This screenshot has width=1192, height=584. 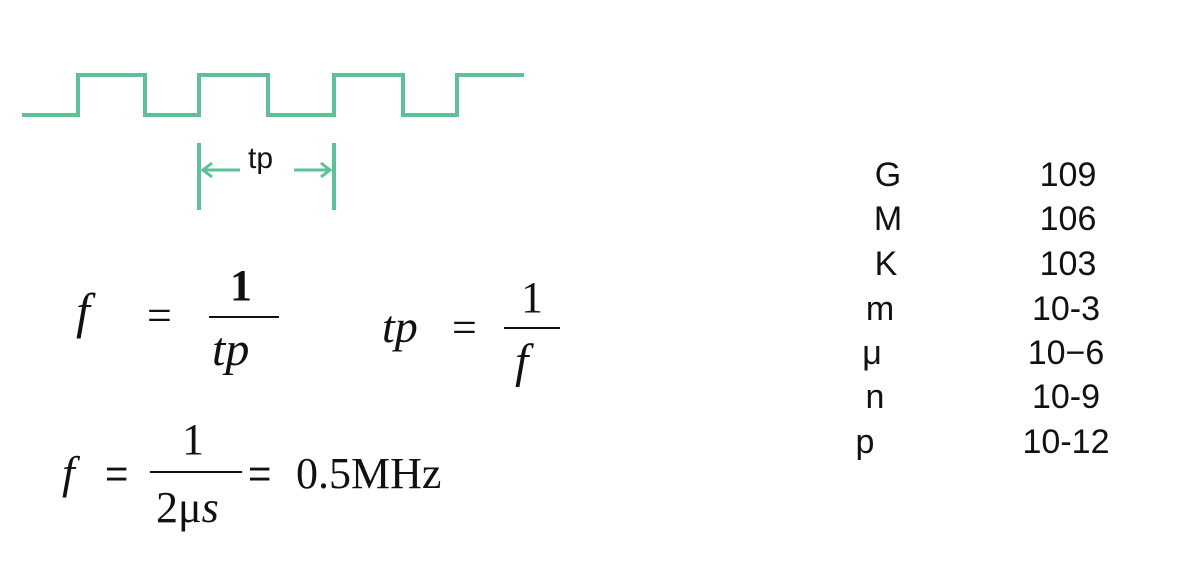 I want to click on formula3-equals-2: =, so click(x=260, y=474).